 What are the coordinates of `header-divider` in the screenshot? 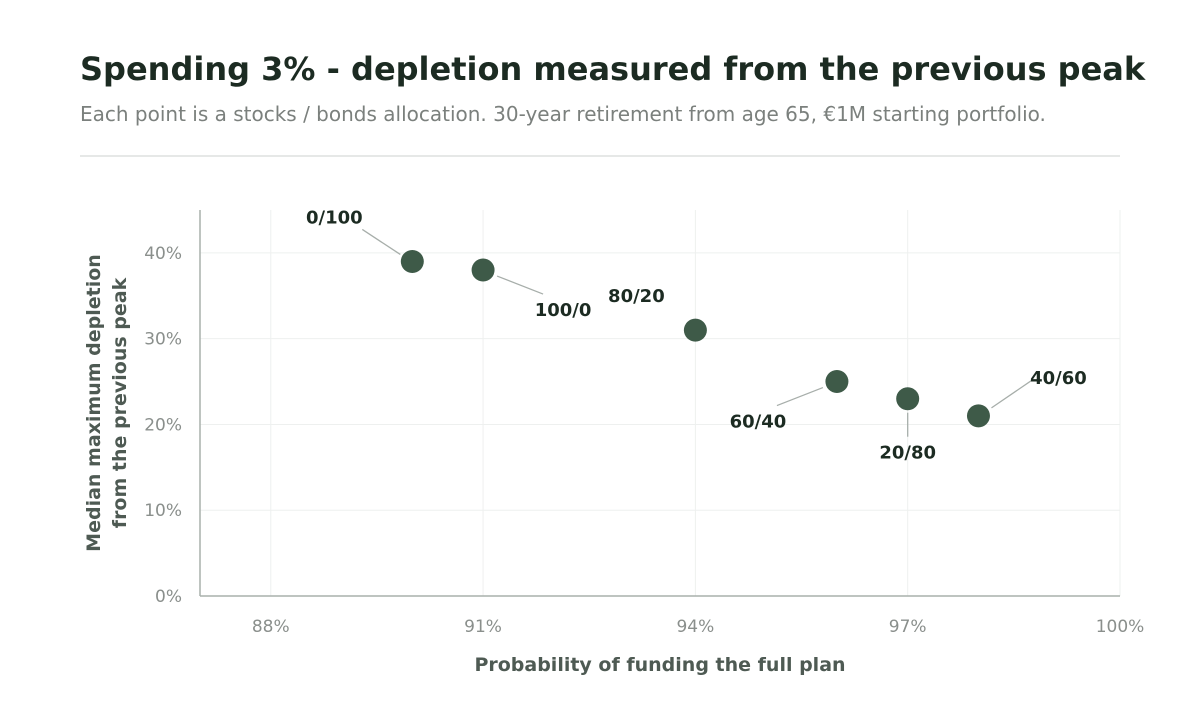 It's located at (600, 156).